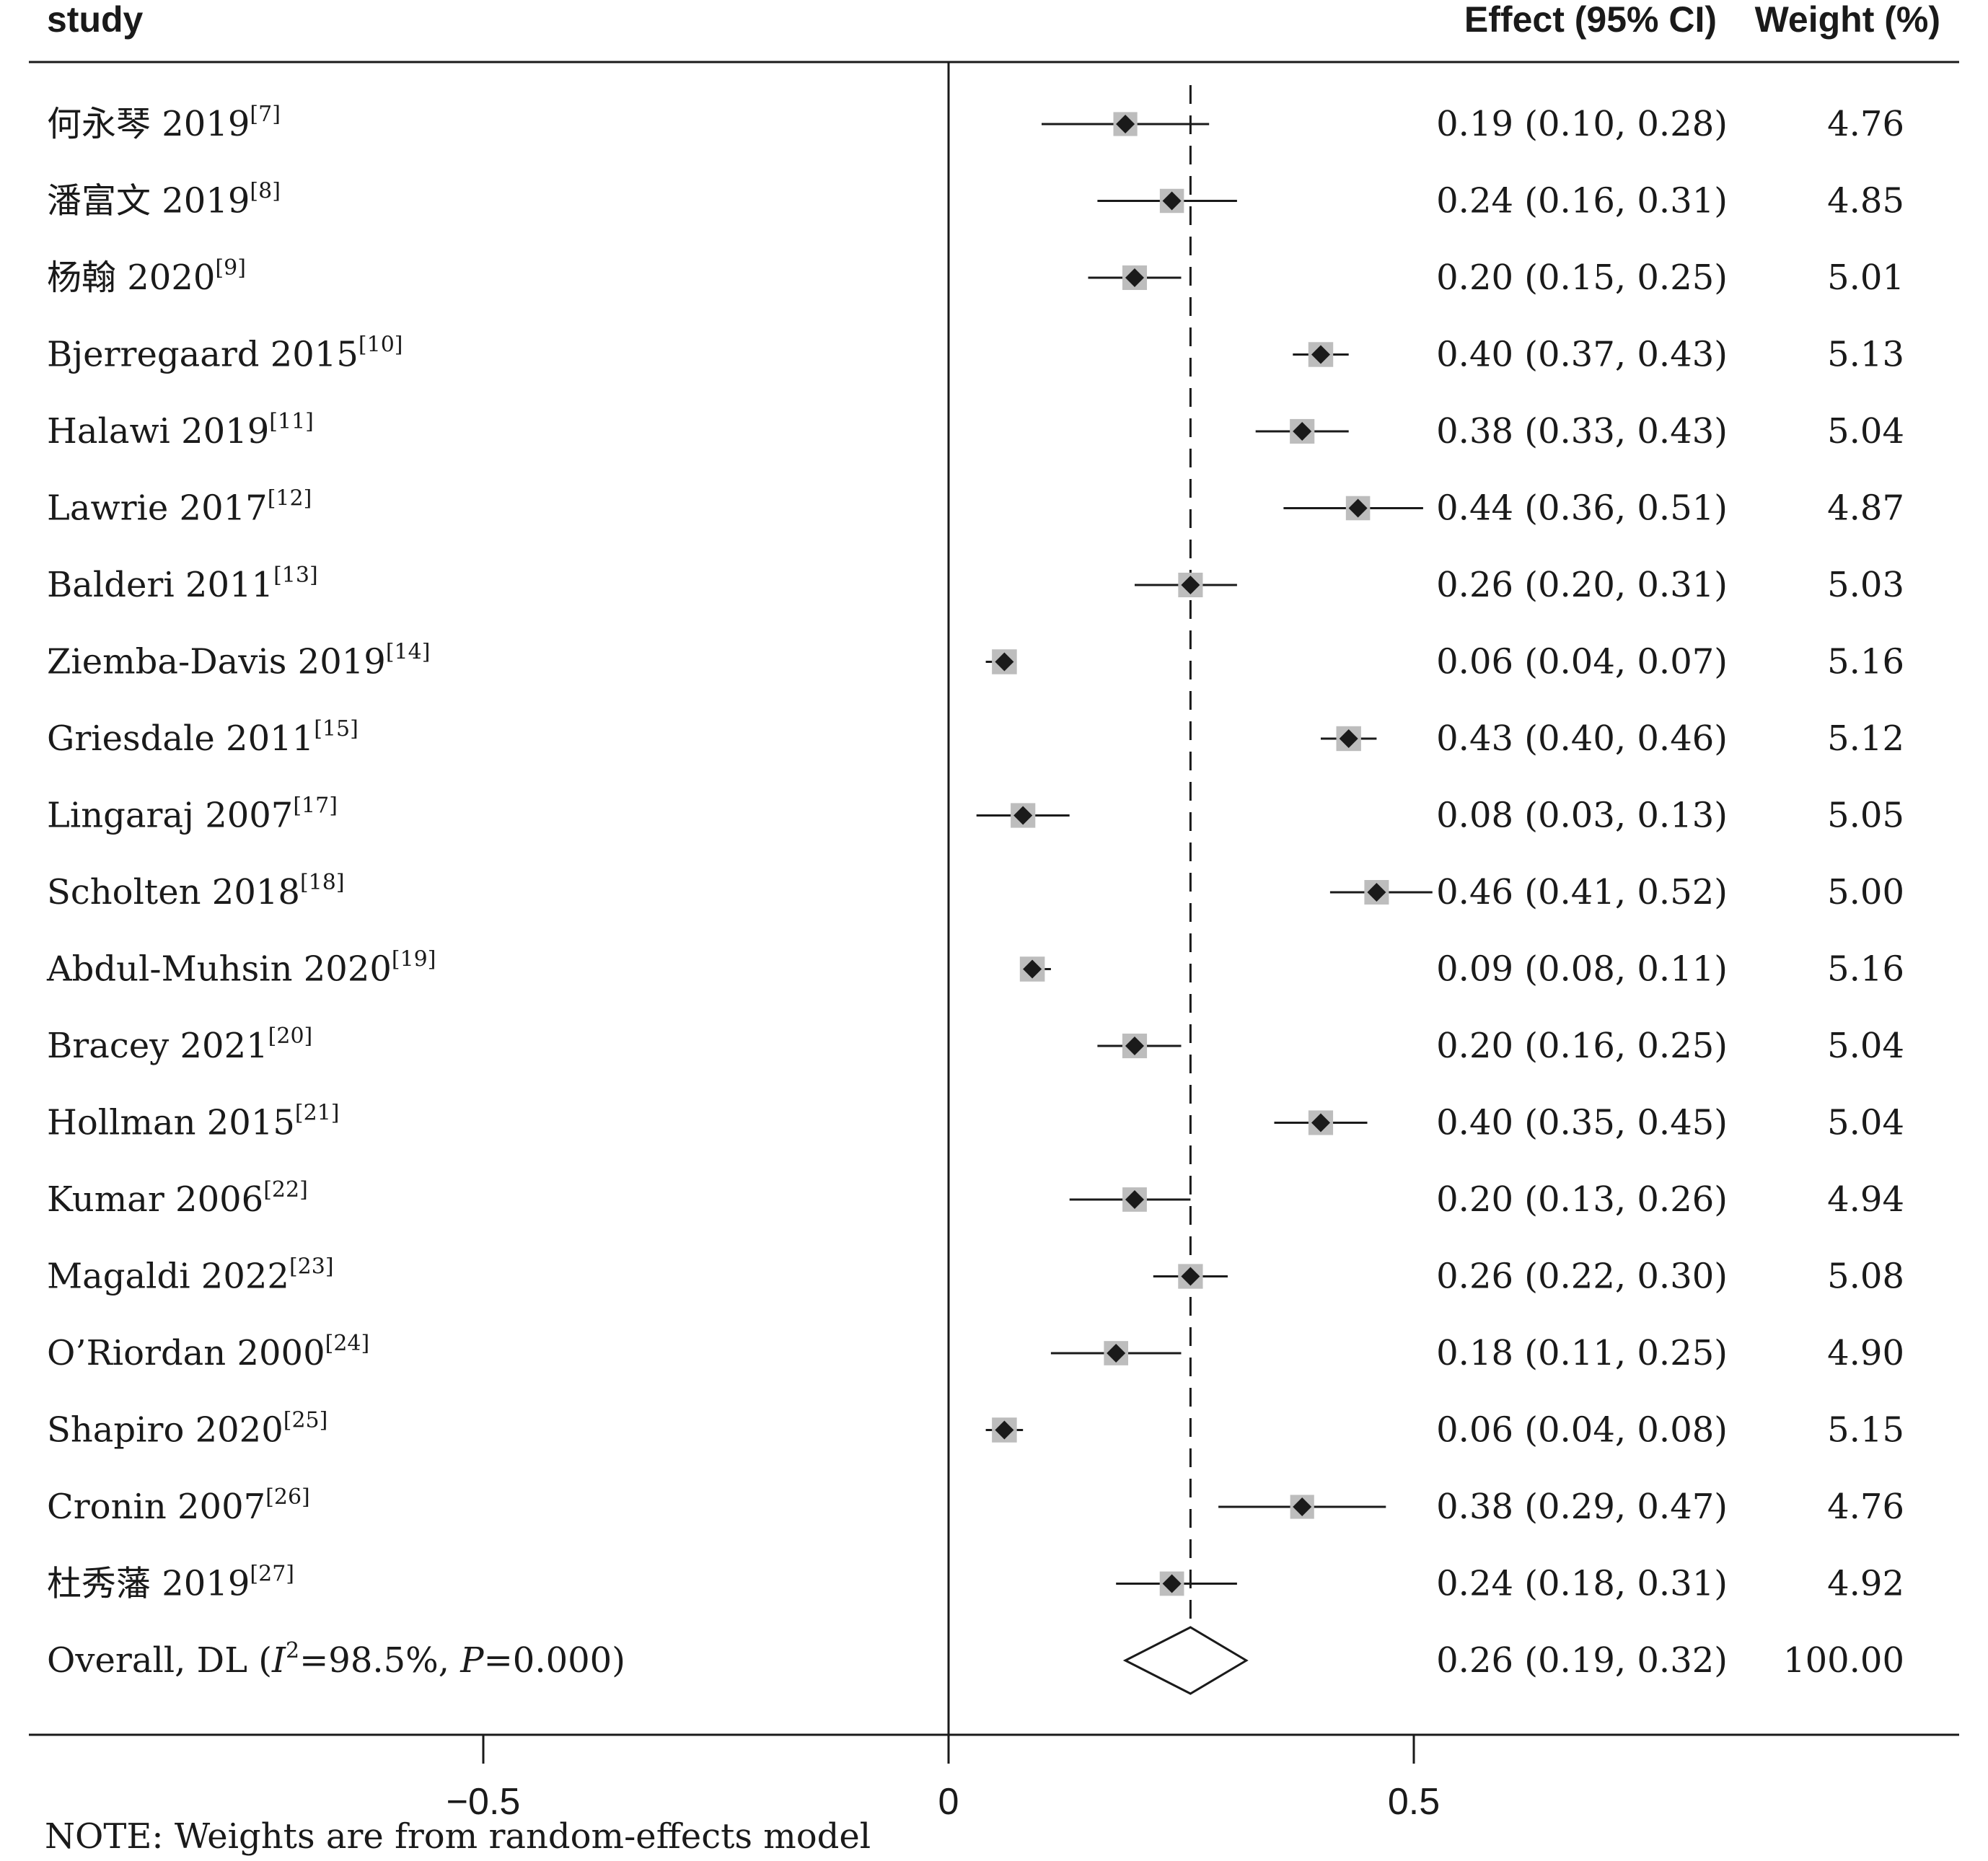  I want to click on study-label: Bjerregaard 2015[10], so click(225, 354).